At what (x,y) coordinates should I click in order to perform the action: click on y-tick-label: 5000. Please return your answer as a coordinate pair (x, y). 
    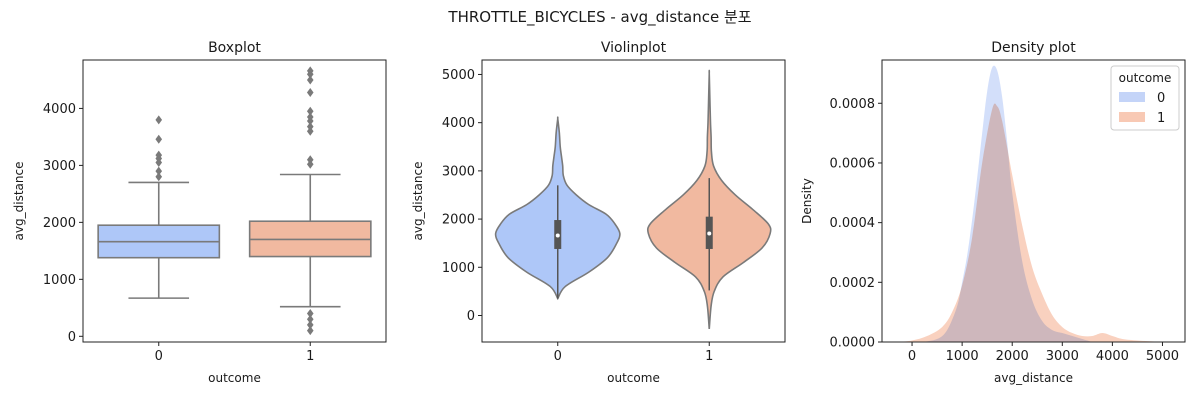
    Looking at the image, I should click on (458, 75).